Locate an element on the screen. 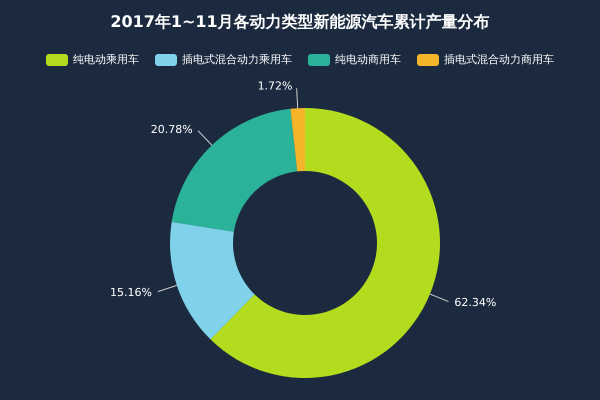 The width and height of the screenshot is (600, 400). legend-label: 插电式混合动力商用车 is located at coordinates (499, 59).